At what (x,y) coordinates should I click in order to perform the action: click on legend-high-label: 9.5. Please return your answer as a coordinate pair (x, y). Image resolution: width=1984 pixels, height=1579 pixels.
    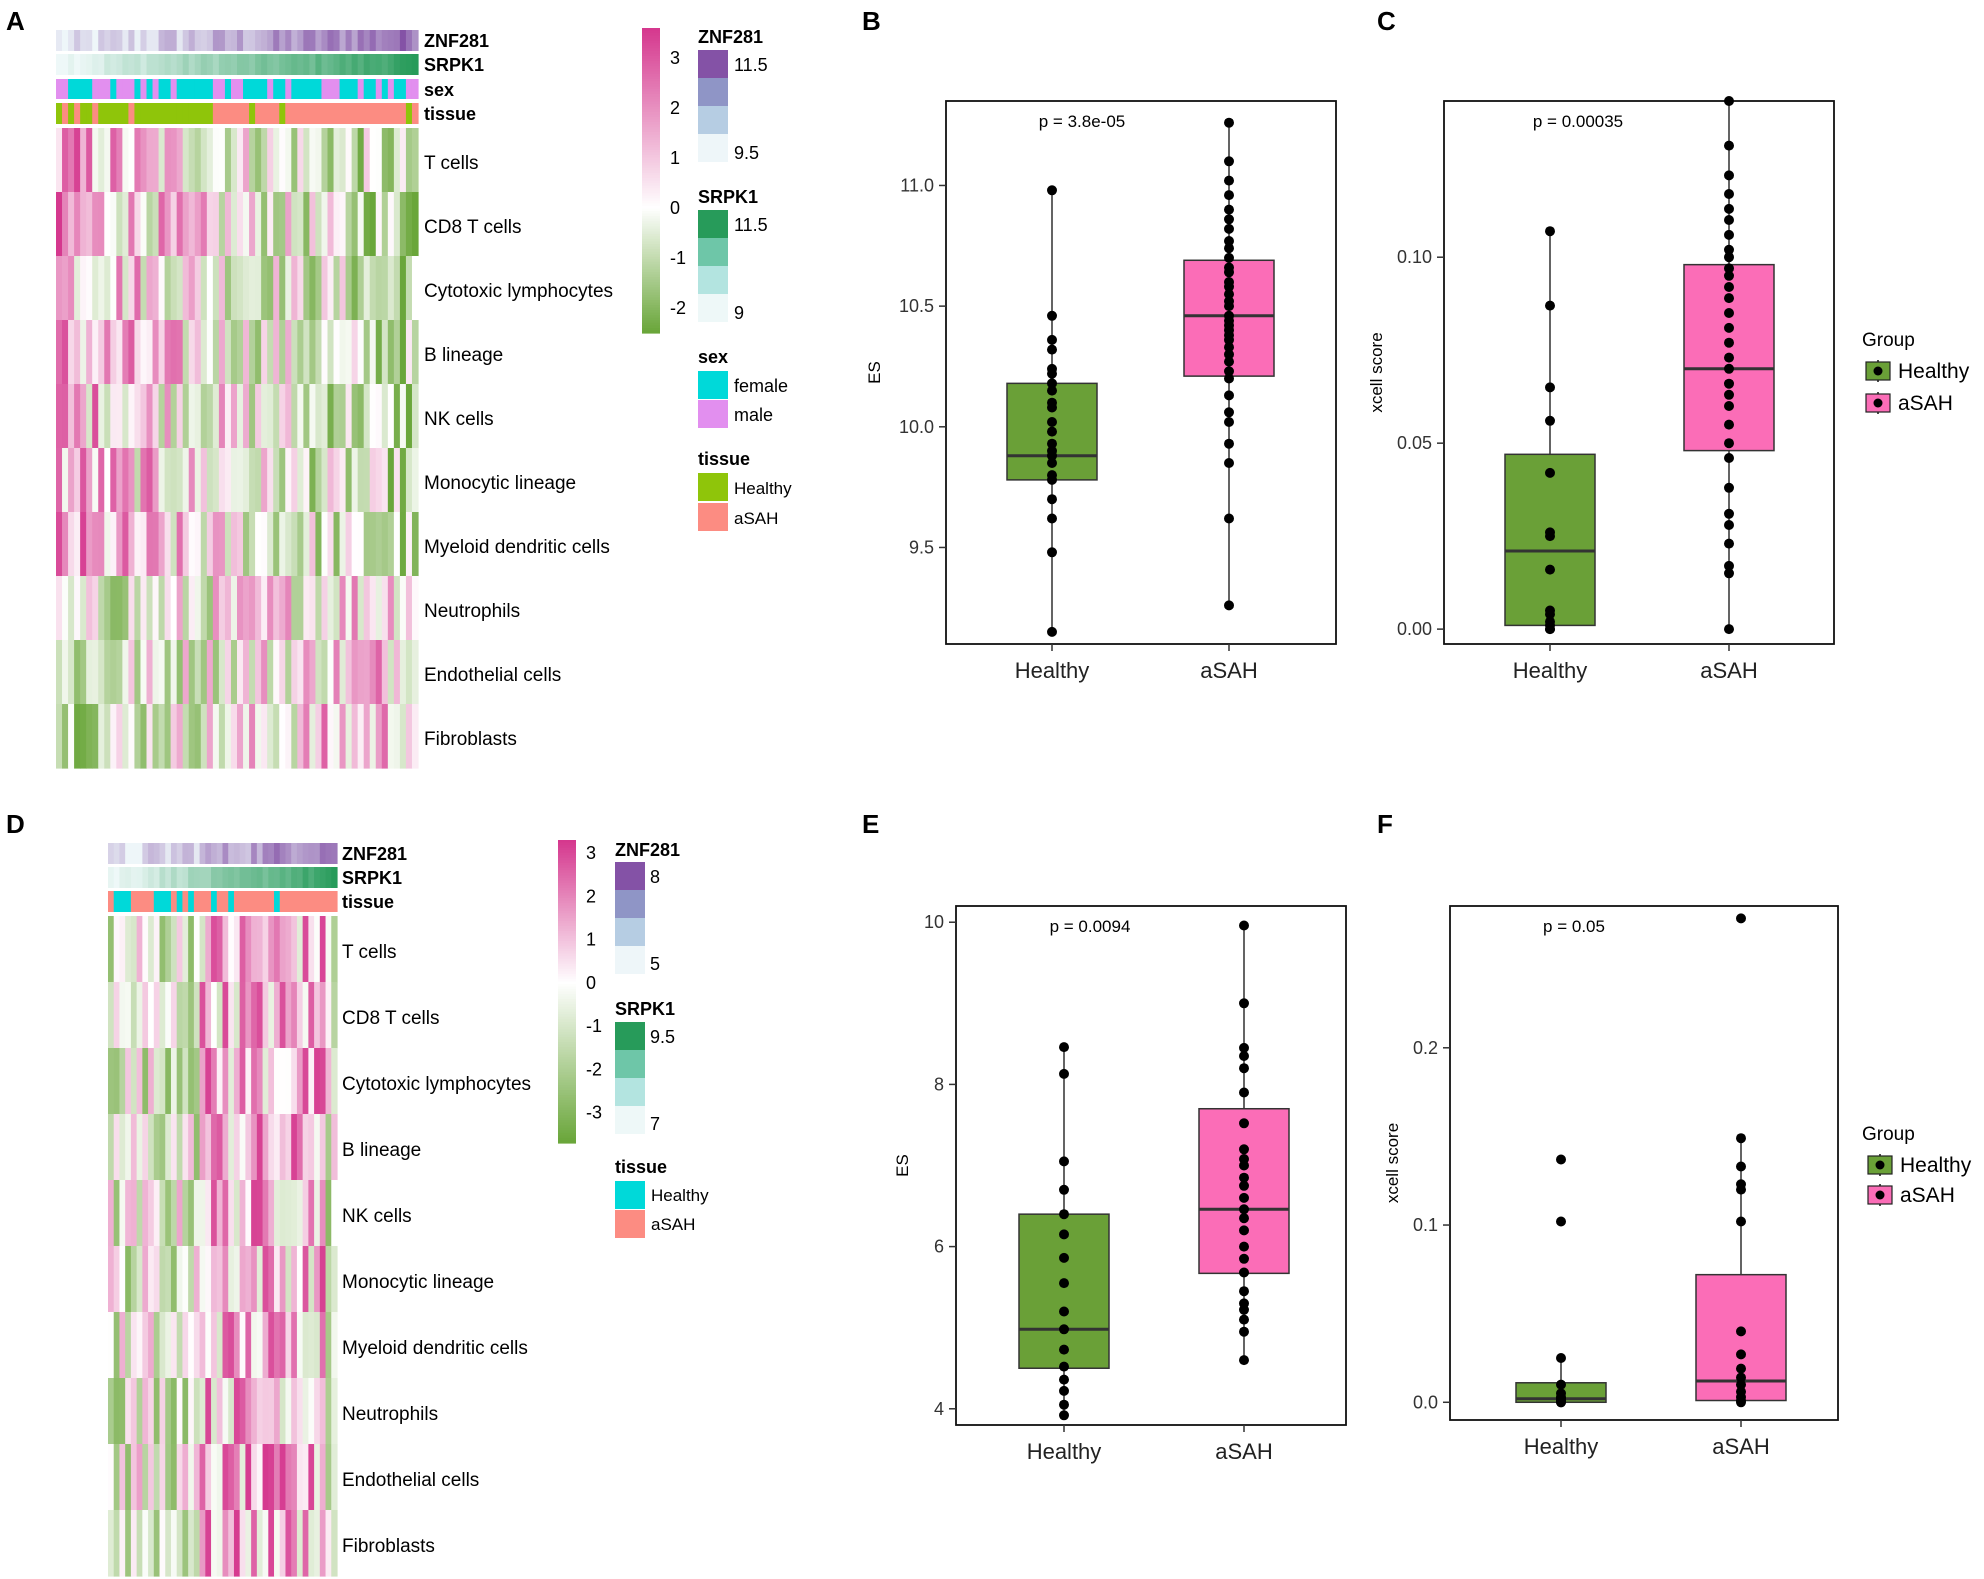
    Looking at the image, I should click on (662, 1037).